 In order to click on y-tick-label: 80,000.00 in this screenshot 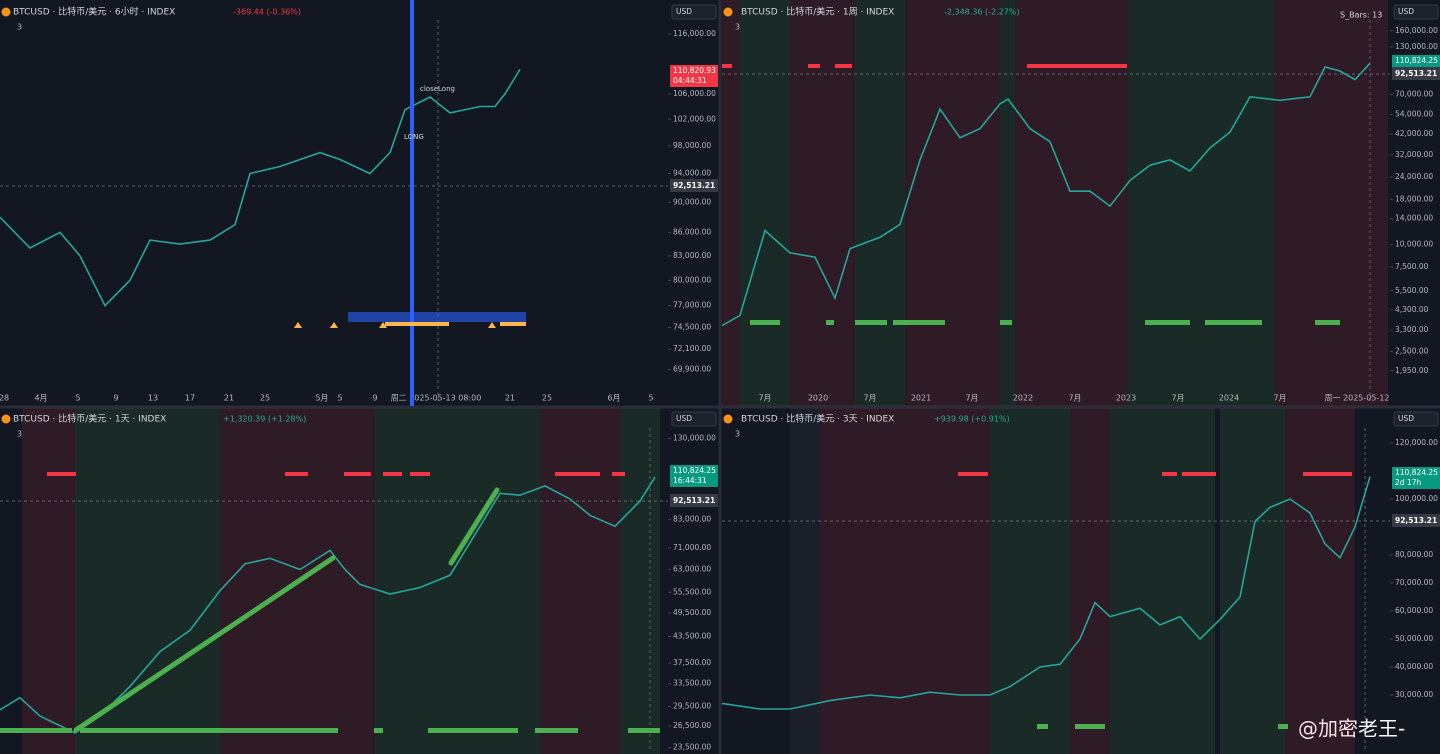, I will do `click(1414, 554)`.